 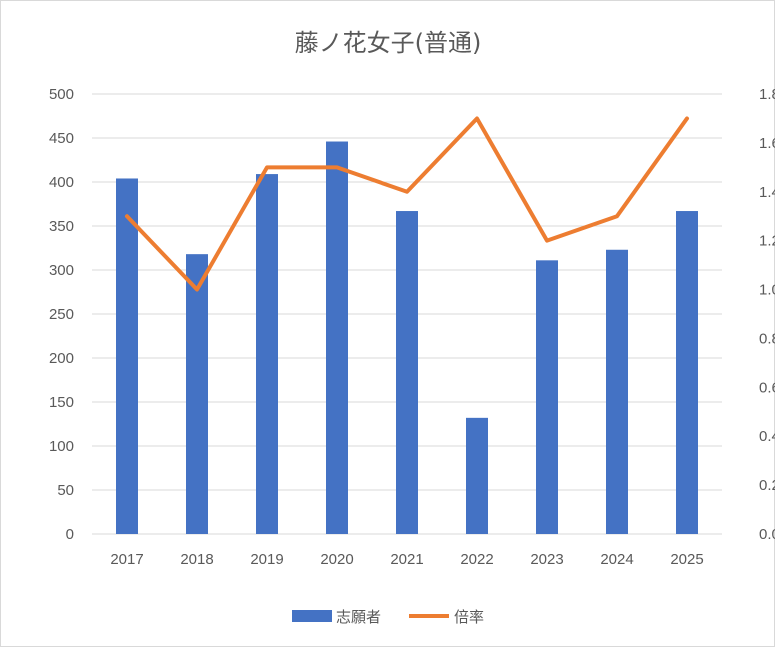 I want to click on right-tick-label: 1.0, so click(x=767, y=290).